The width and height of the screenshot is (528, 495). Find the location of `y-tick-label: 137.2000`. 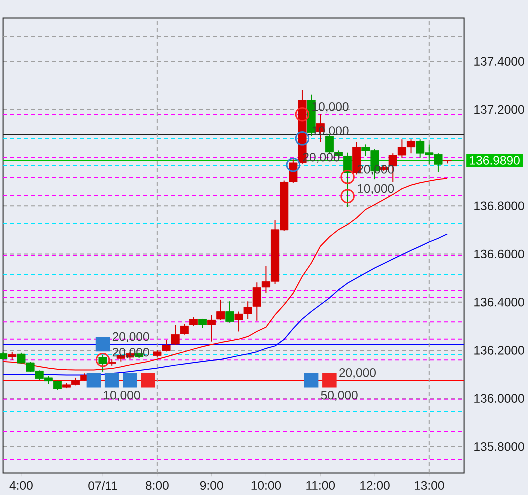

y-tick-label: 137.2000 is located at coordinates (499, 109).